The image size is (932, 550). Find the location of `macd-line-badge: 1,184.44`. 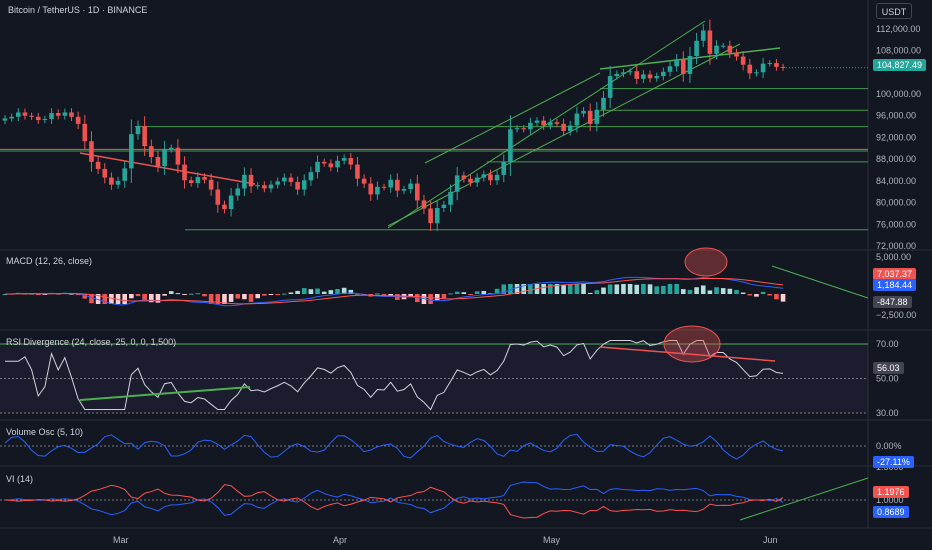

macd-line-badge: 1,184.44 is located at coordinates (895, 285).